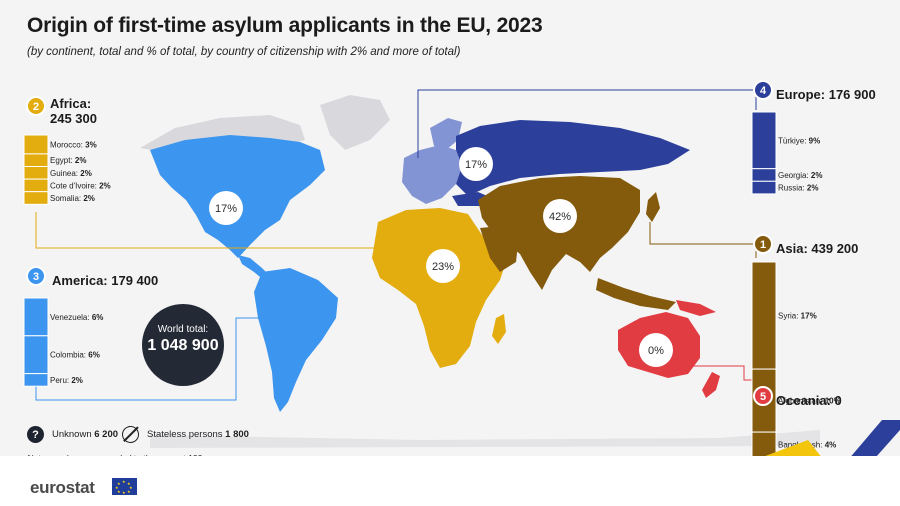 The height and width of the screenshot is (506, 900). I want to click on country-label-afghanistan: Afghanistan: 10%, so click(809, 401).